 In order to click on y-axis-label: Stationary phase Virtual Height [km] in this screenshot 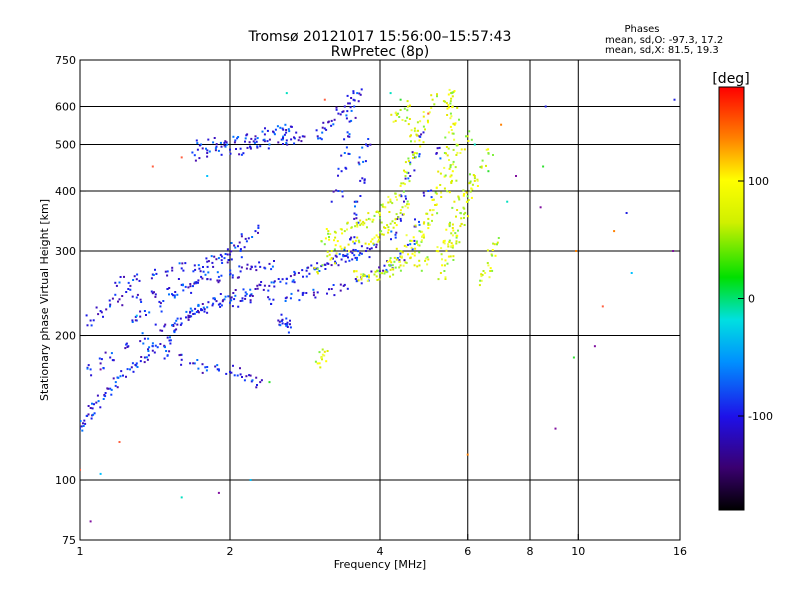, I will do `click(44, 300)`.